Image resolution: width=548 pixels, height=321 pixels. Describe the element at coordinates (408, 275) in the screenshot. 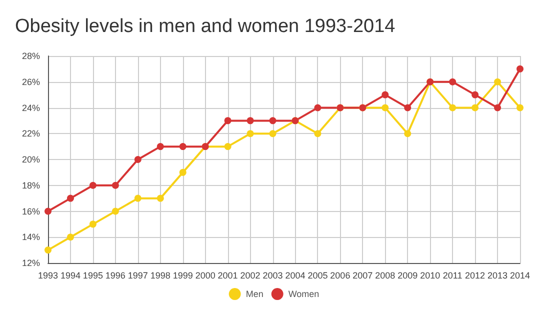

I see `x-tick-label: 2009` at that location.